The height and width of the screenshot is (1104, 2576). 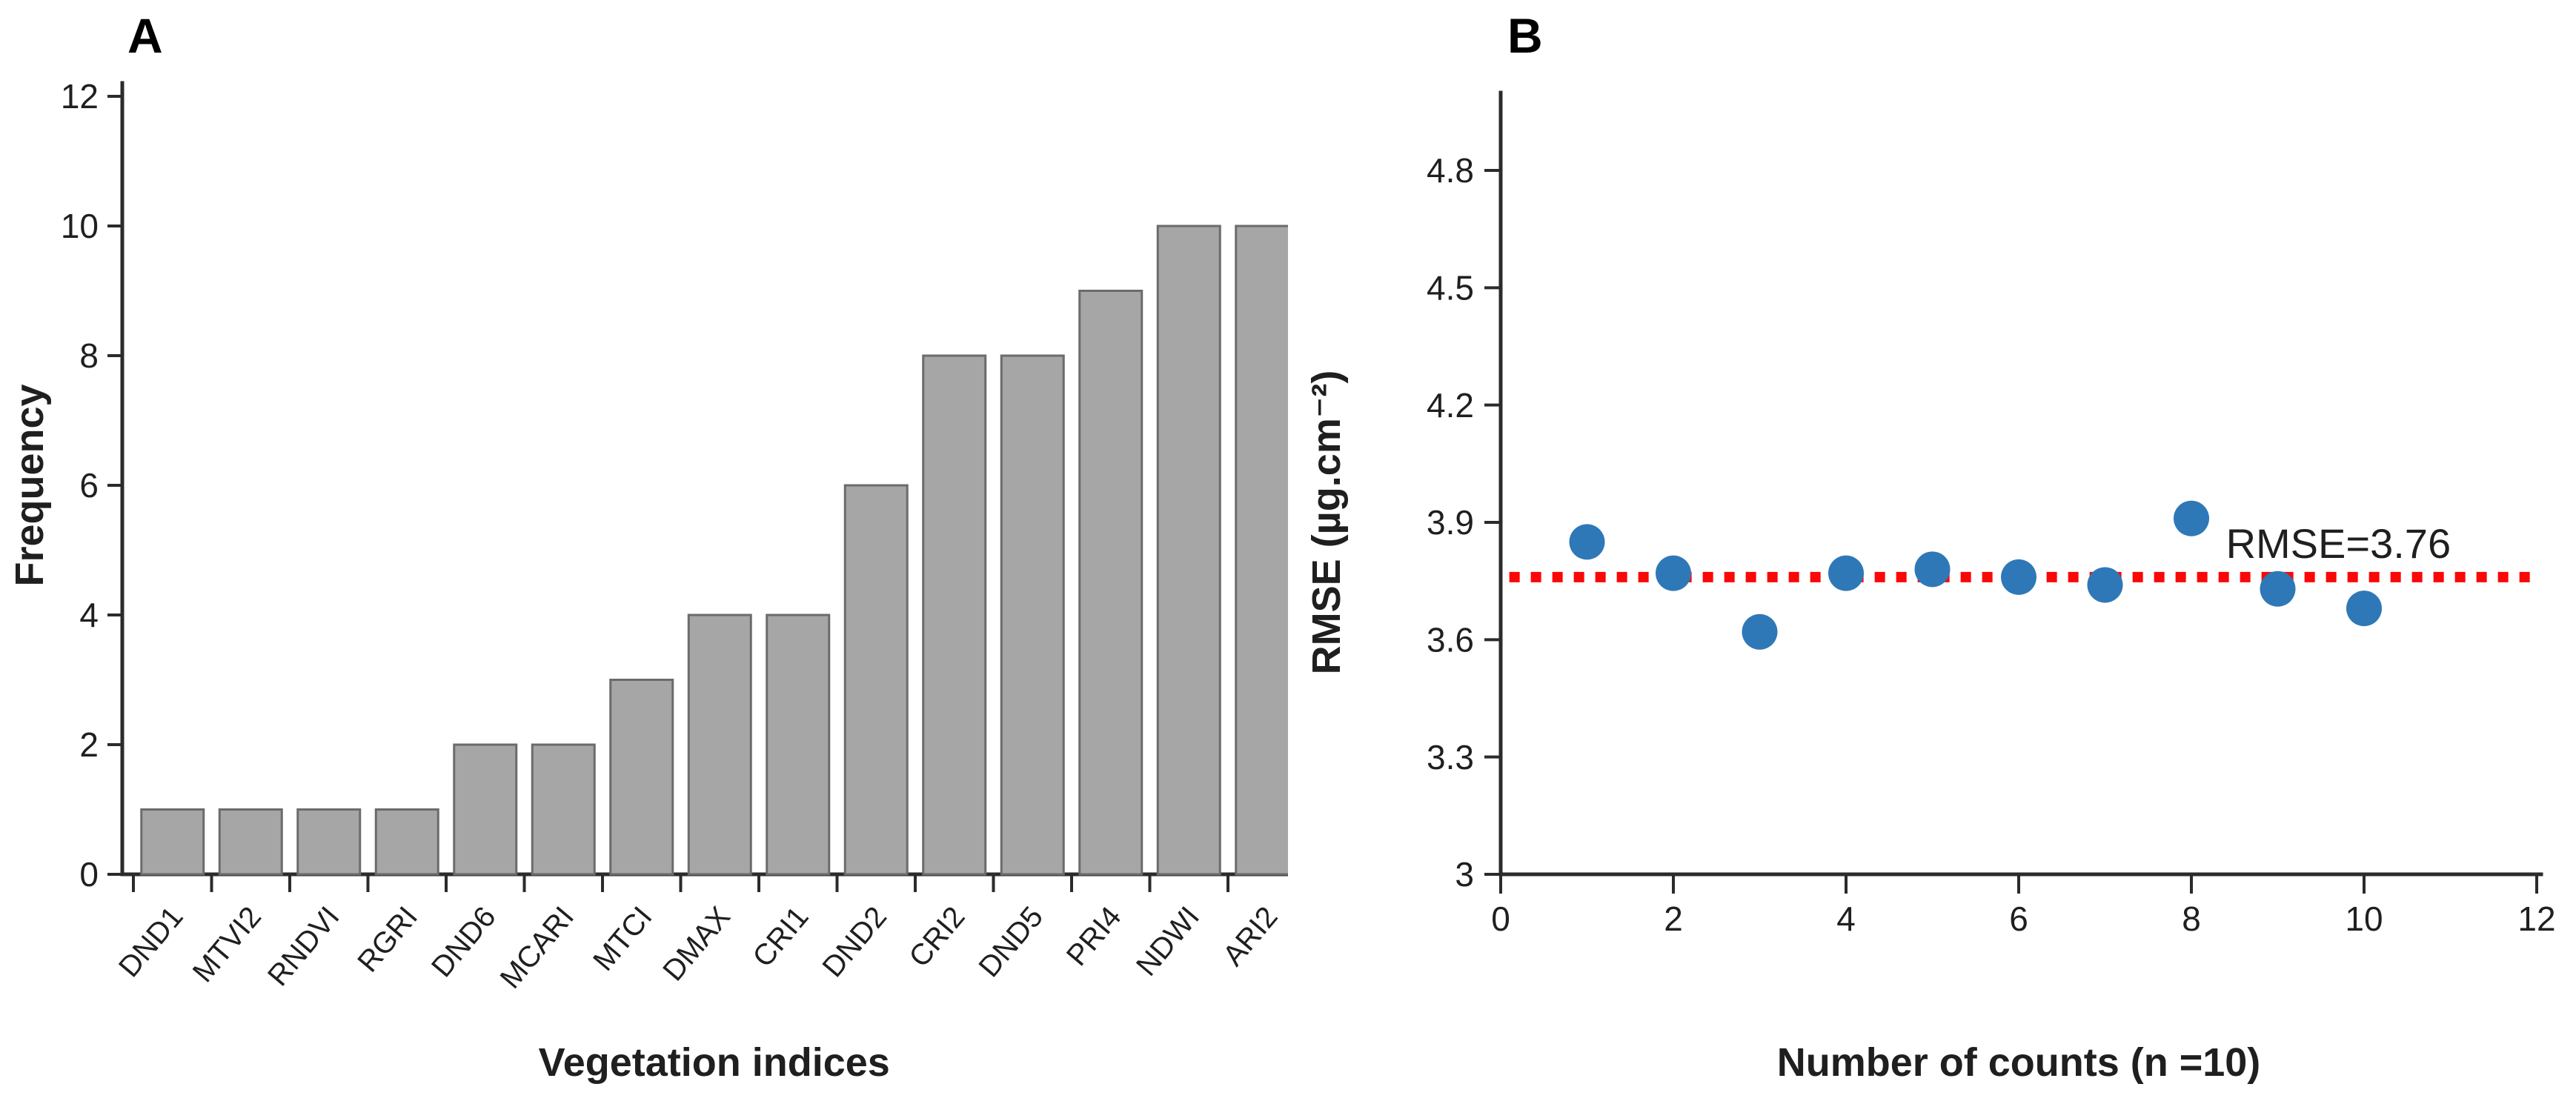 What do you see at coordinates (304, 947) in the screenshot?
I see `category-label-RNDVI: RNDVI` at bounding box center [304, 947].